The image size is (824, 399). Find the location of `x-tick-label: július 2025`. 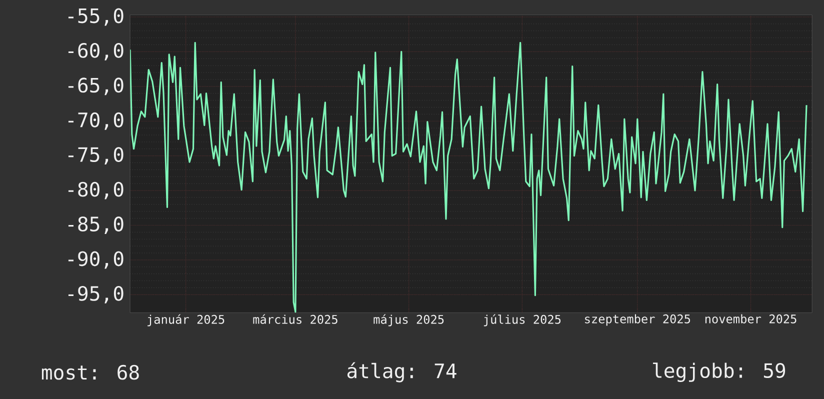

x-tick-label: július 2025 is located at coordinates (522, 320).